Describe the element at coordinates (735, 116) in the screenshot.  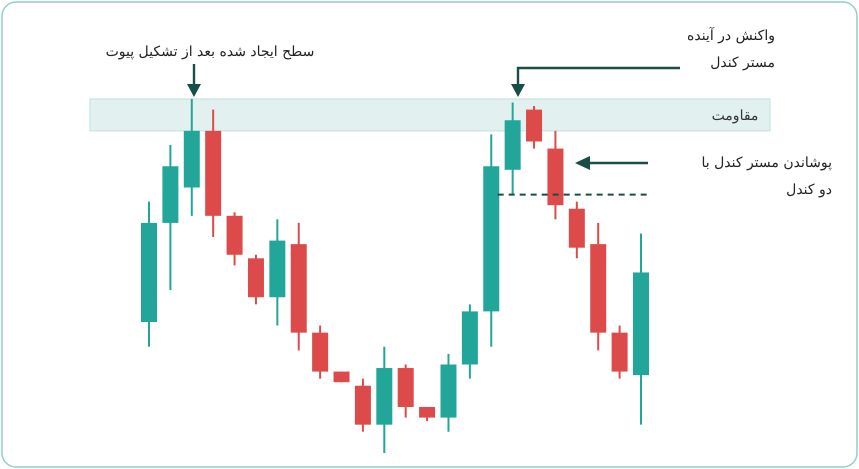
I see `band-label: مقاومت` at that location.